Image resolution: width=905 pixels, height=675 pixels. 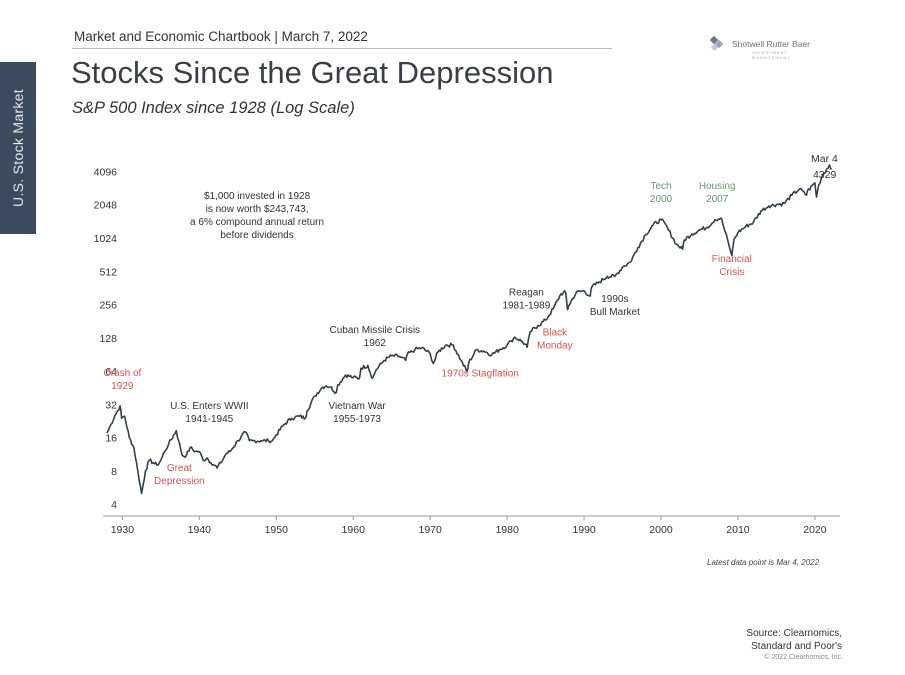 What do you see at coordinates (824, 159) in the screenshot?
I see `last-point-date: Mar 4` at bounding box center [824, 159].